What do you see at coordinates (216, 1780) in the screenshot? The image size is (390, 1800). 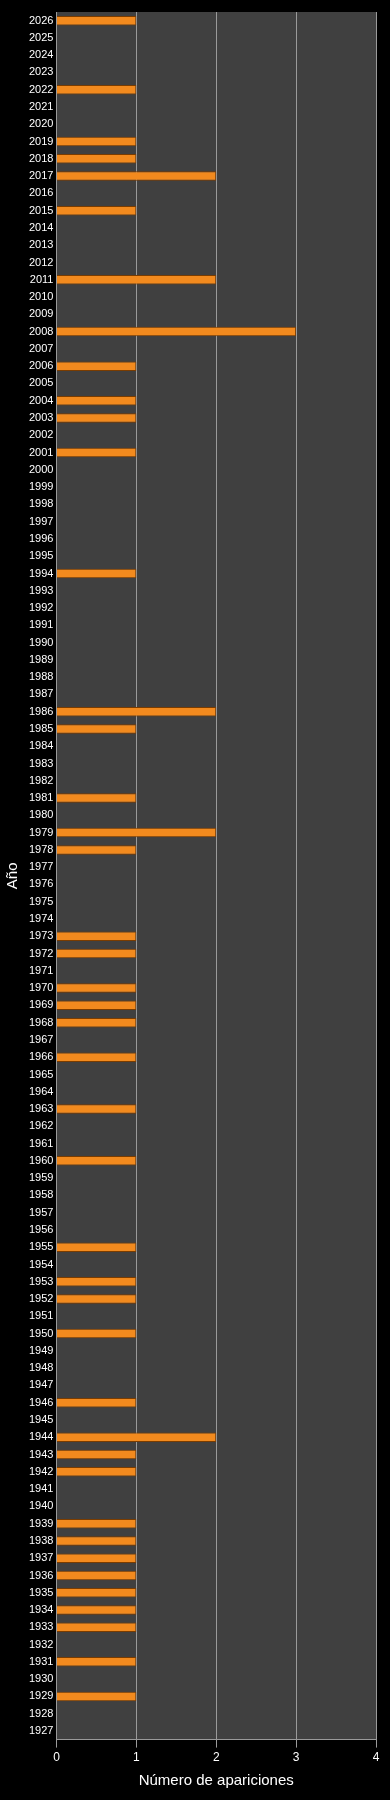 I see `x-axis-title: Número de apariciones` at bounding box center [216, 1780].